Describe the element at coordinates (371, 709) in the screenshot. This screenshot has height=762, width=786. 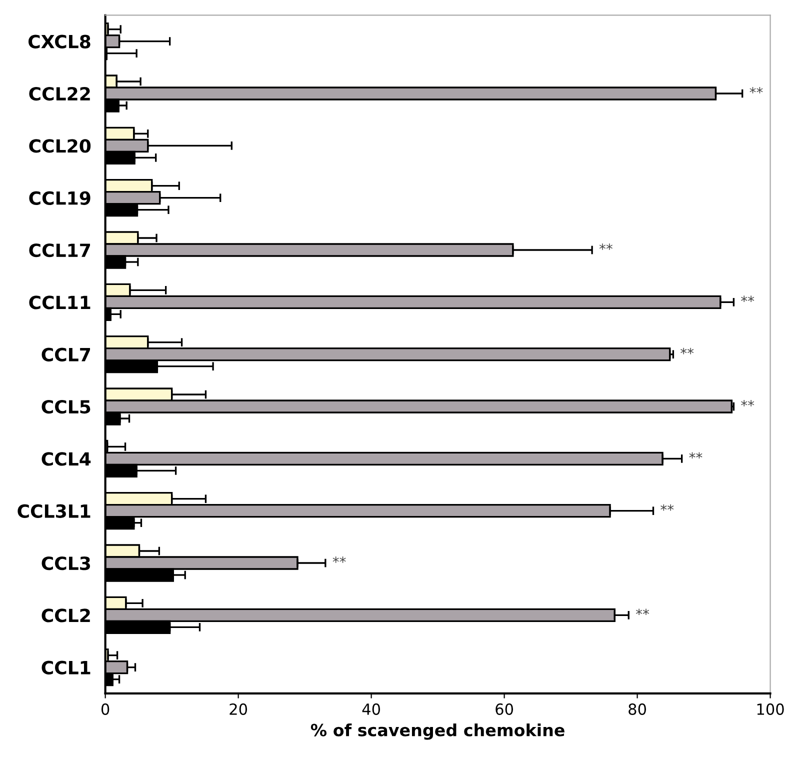
I see `x-tick-label: 40` at that location.